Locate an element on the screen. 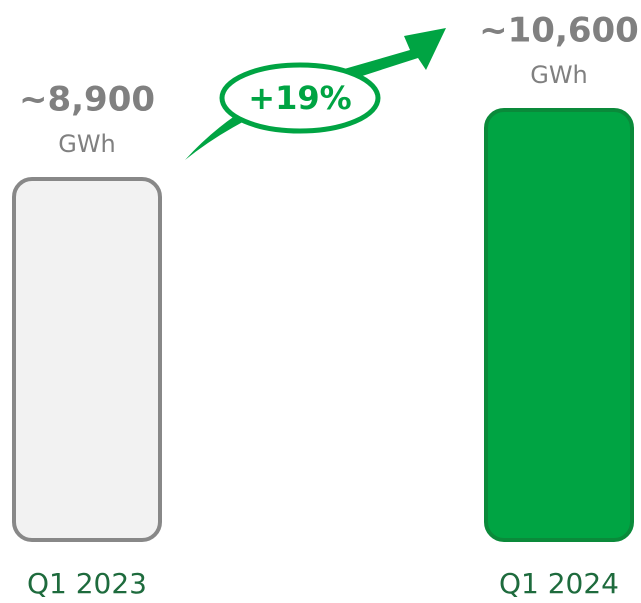 Image resolution: width=641 pixels, height=603 pixels. value-label: ~8,900 is located at coordinates (87, 99).